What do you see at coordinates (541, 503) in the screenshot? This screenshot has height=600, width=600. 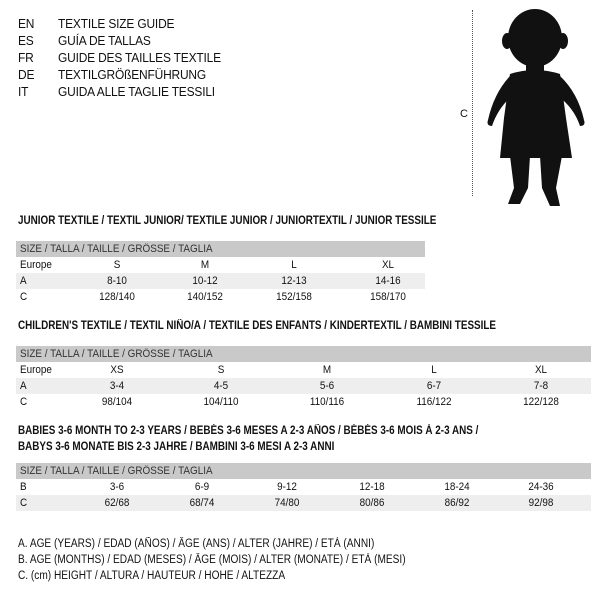 I see `cell: 92/98` at bounding box center [541, 503].